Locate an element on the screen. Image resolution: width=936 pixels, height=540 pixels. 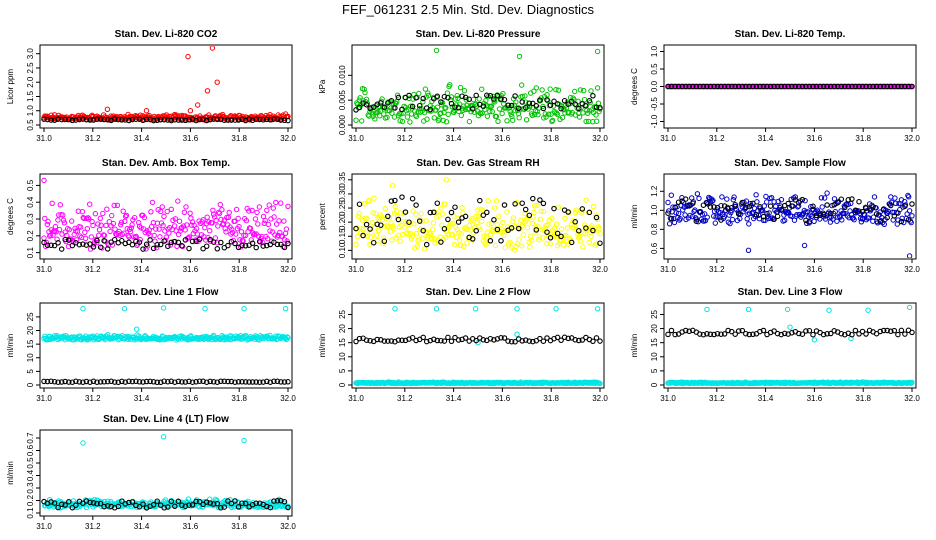
plot-frame is located at coordinates (478, 345).